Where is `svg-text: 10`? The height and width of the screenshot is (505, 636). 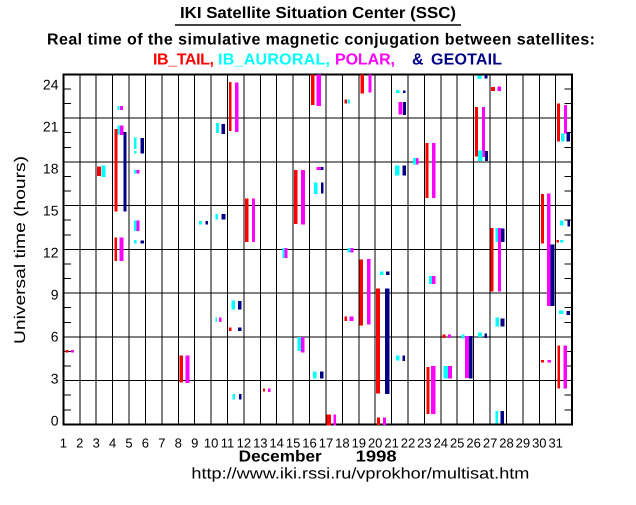 svg-text: 10 is located at coordinates (211, 443).